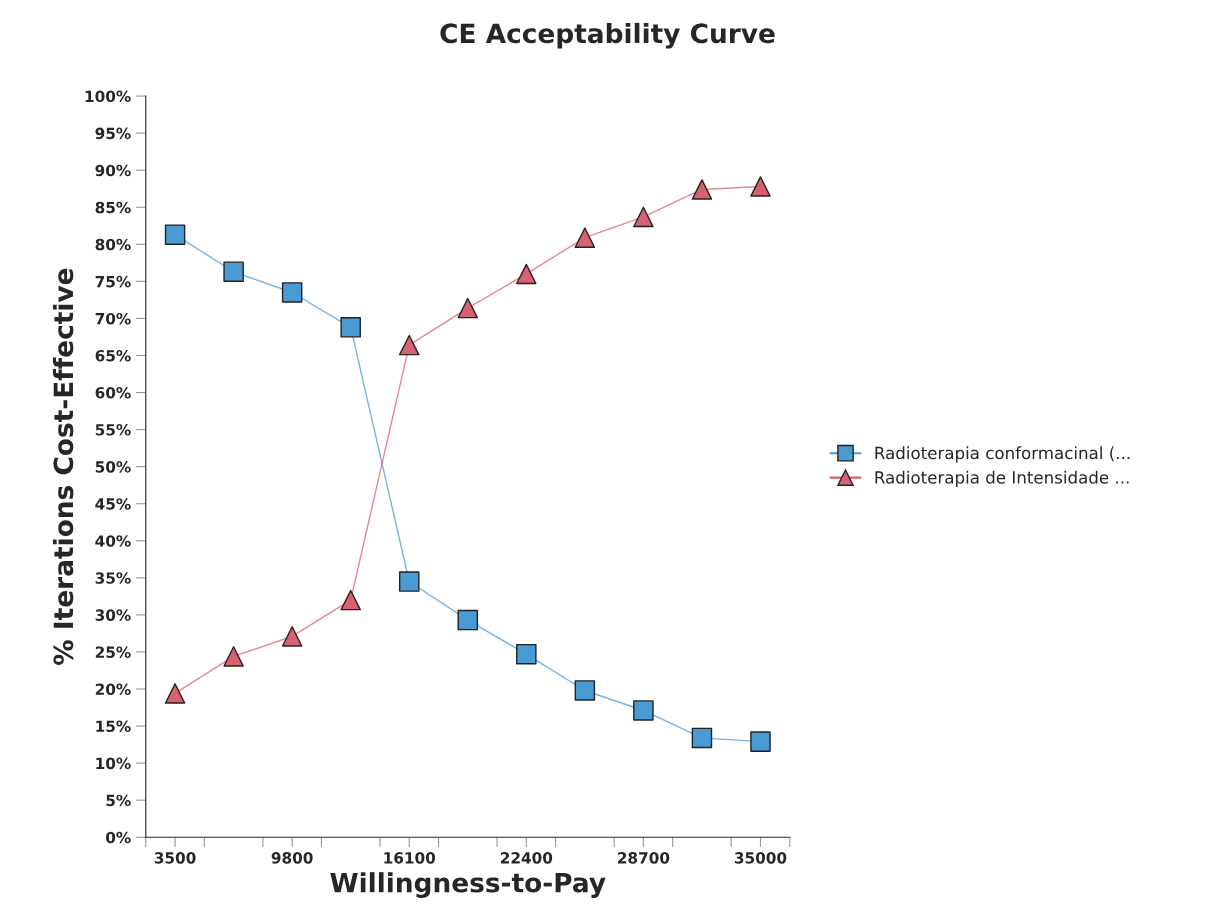 Image resolution: width=1215 pixels, height=915 pixels. I want to click on y-tick-label: 35%, so click(113, 578).